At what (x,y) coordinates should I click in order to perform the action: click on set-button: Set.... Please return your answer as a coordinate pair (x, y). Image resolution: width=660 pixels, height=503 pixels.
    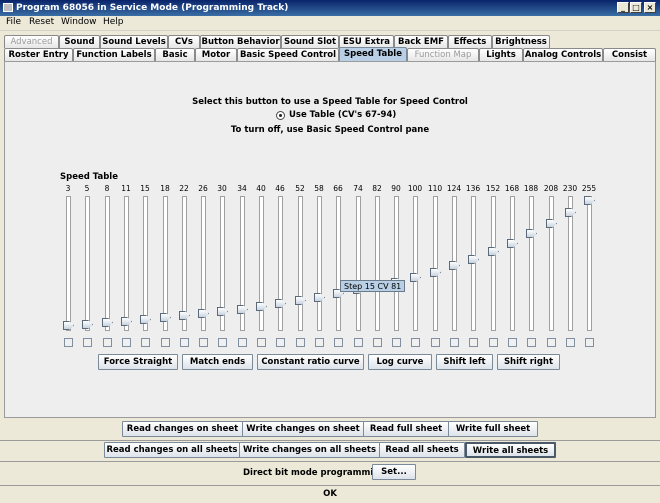
    Looking at the image, I should click on (394, 472).